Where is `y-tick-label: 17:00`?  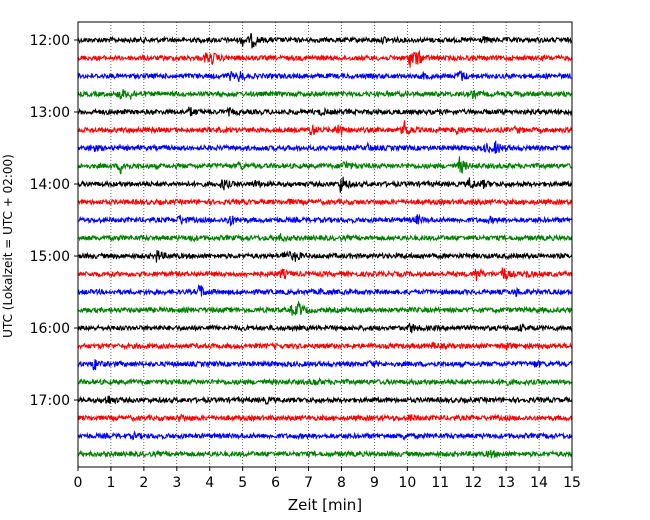 y-tick-label: 17:00 is located at coordinates (50, 401).